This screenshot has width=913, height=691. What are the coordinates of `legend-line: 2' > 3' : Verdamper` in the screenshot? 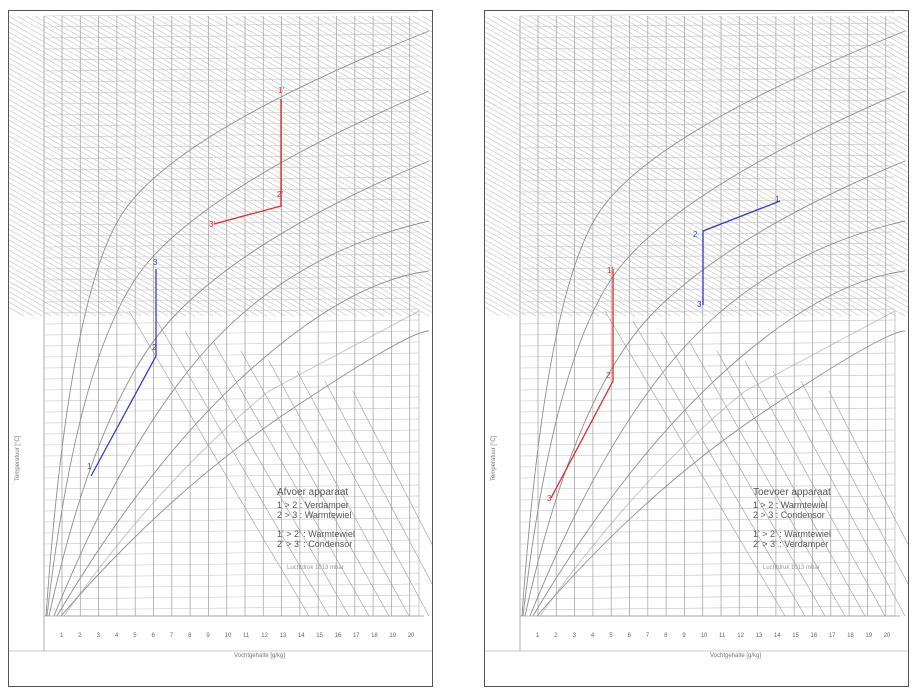 It's located at (791, 544).